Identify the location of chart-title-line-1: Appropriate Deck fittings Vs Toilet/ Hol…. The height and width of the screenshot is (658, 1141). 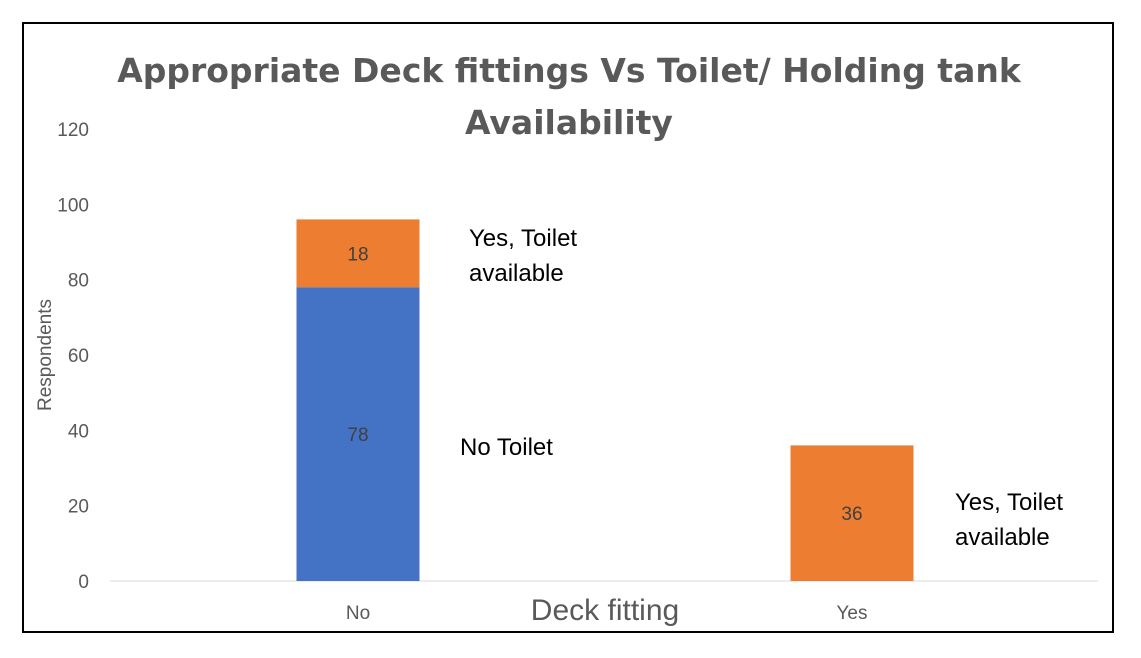
(569, 70).